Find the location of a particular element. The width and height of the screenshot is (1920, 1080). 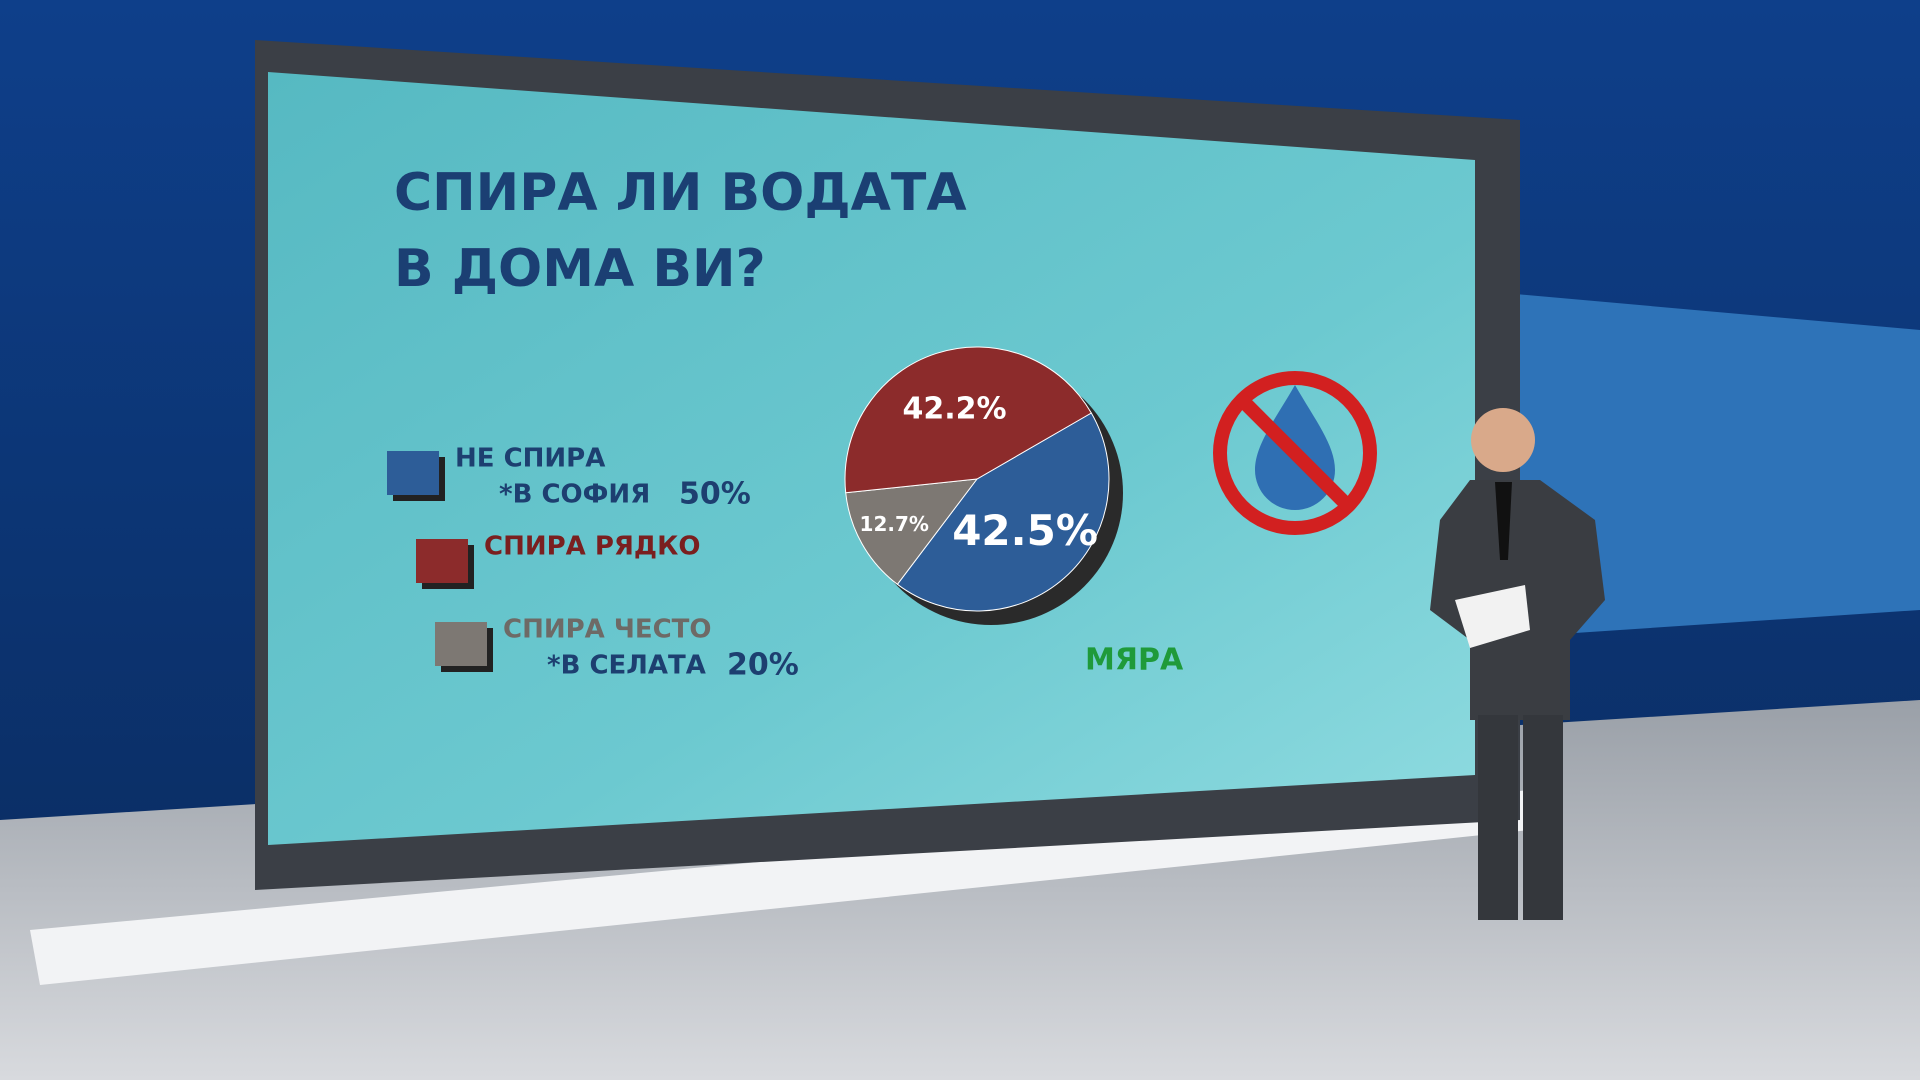

prohibit-bar is located at coordinates (1295, 453).